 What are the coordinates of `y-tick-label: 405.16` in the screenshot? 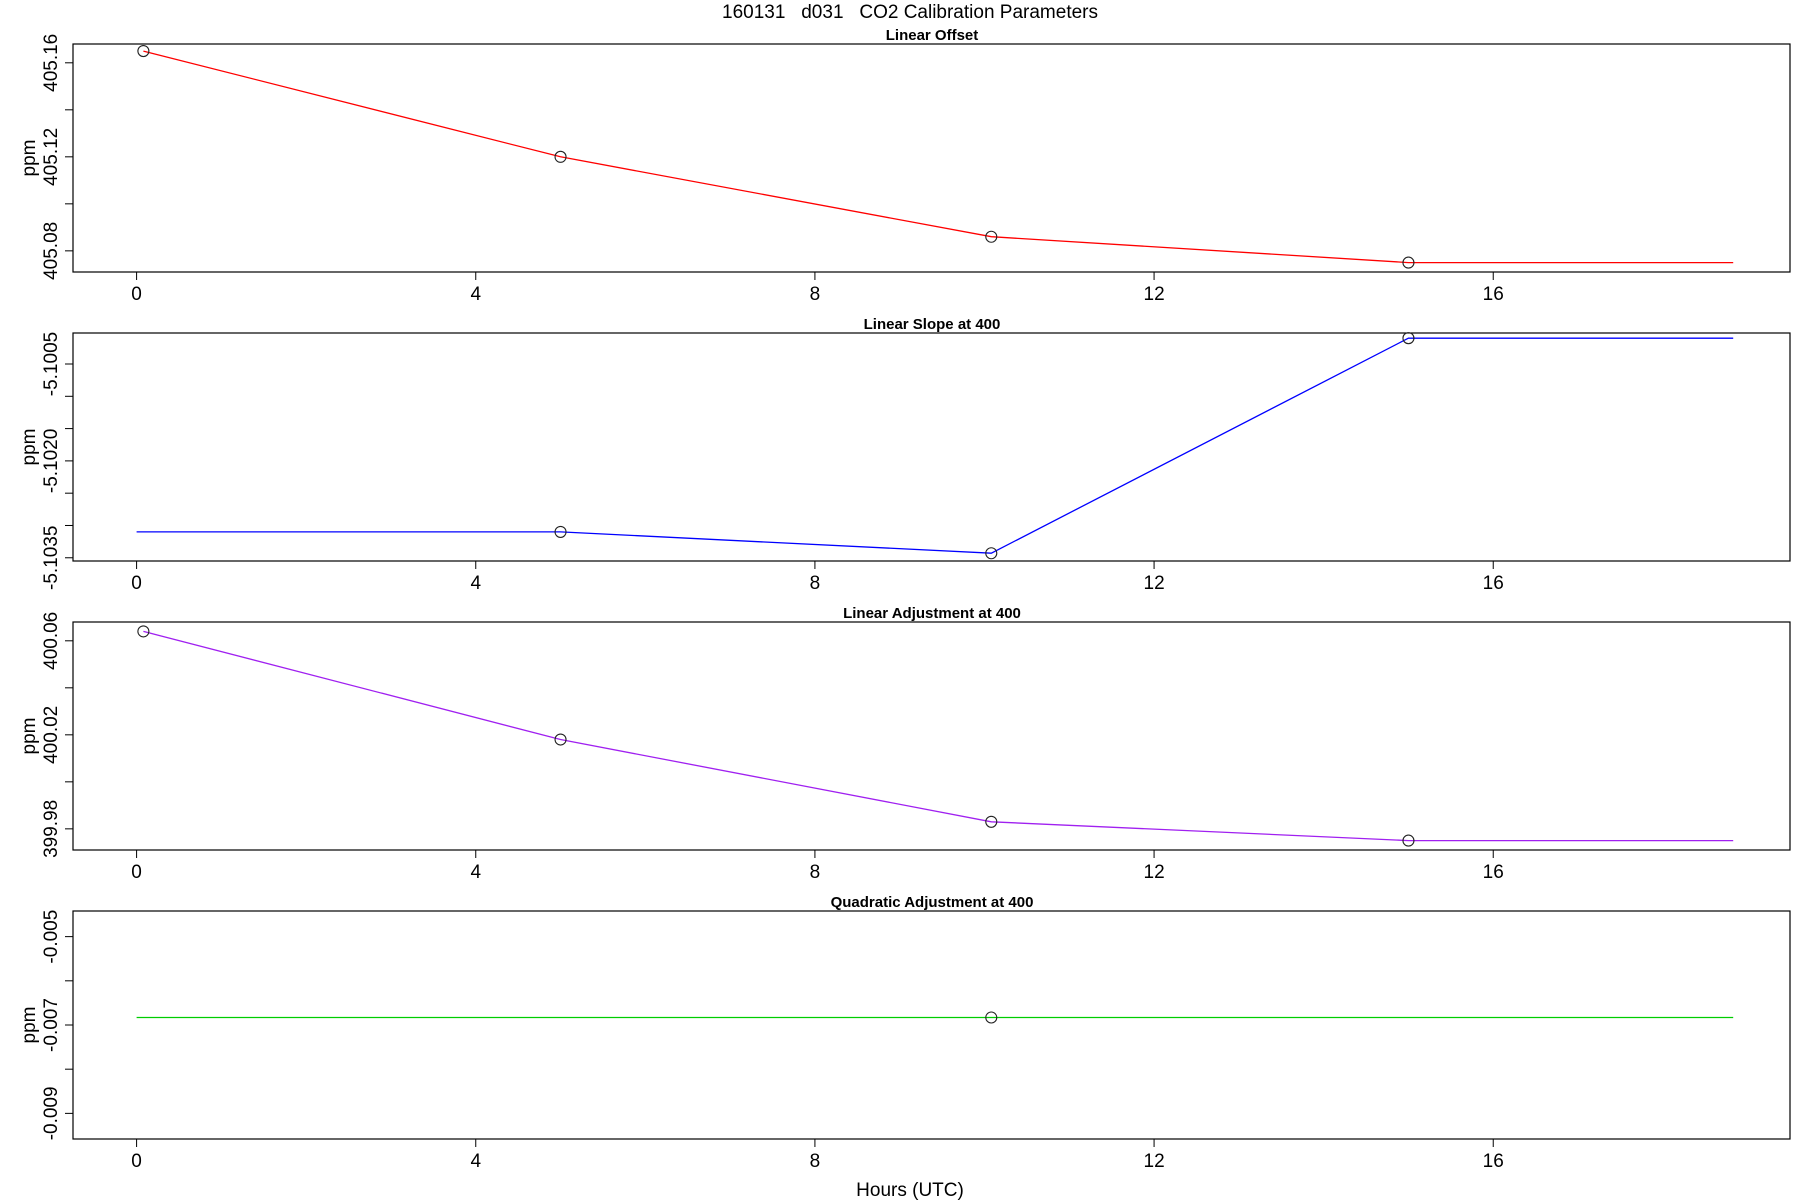 It's located at (51, 63).